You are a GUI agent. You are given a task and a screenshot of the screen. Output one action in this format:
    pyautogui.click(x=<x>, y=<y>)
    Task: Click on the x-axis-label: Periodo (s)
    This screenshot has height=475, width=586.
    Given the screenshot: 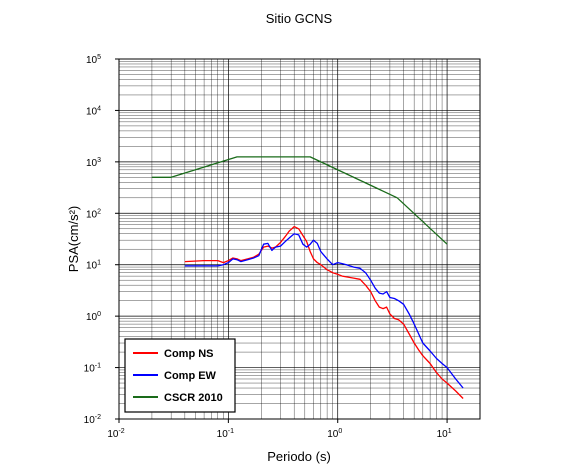 What is the action you would take?
    pyautogui.click(x=299, y=456)
    